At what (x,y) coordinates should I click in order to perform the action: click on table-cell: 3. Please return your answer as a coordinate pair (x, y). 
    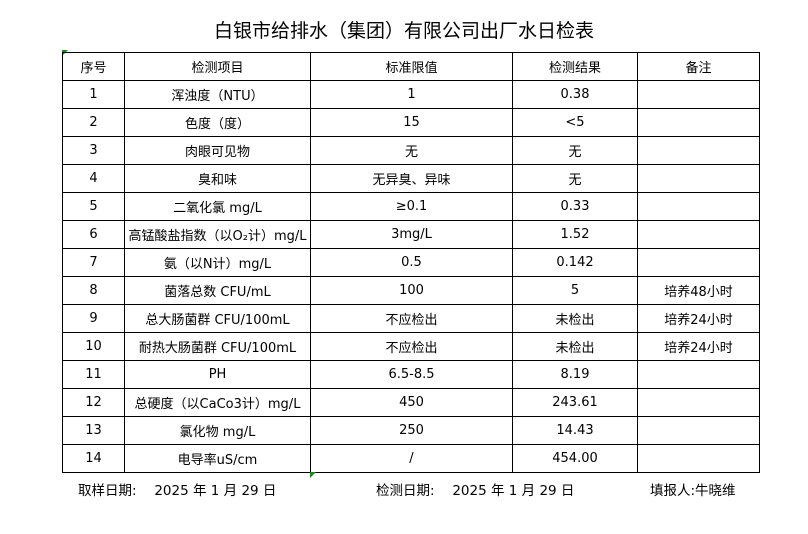
    Looking at the image, I should click on (93, 150).